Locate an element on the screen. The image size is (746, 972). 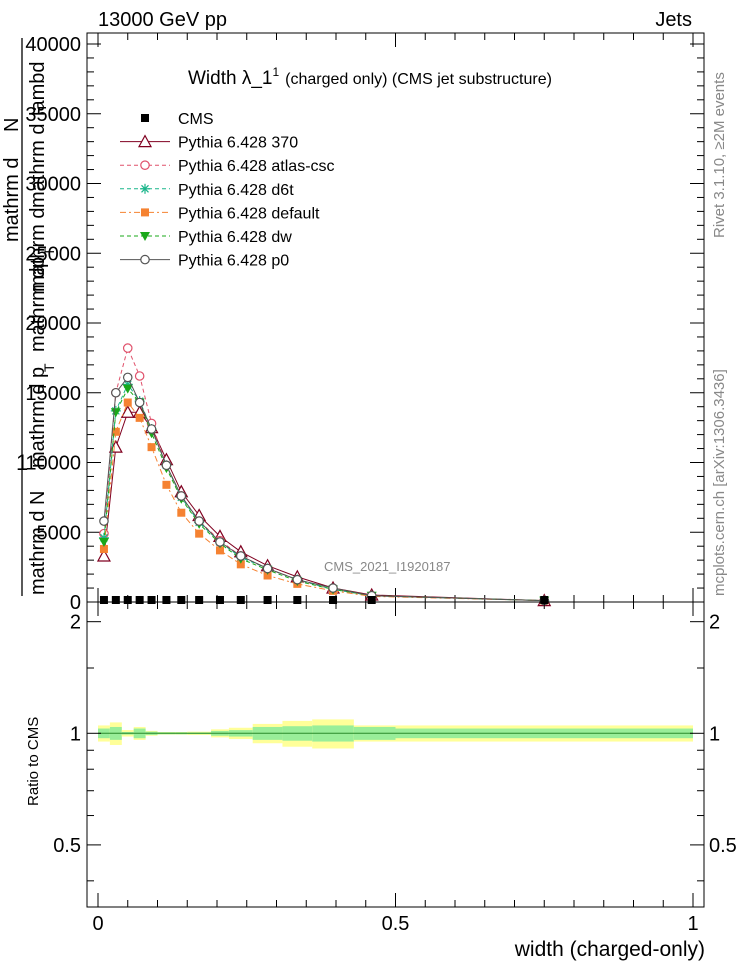
y-label-part-8: p is located at coordinates (38, 262).